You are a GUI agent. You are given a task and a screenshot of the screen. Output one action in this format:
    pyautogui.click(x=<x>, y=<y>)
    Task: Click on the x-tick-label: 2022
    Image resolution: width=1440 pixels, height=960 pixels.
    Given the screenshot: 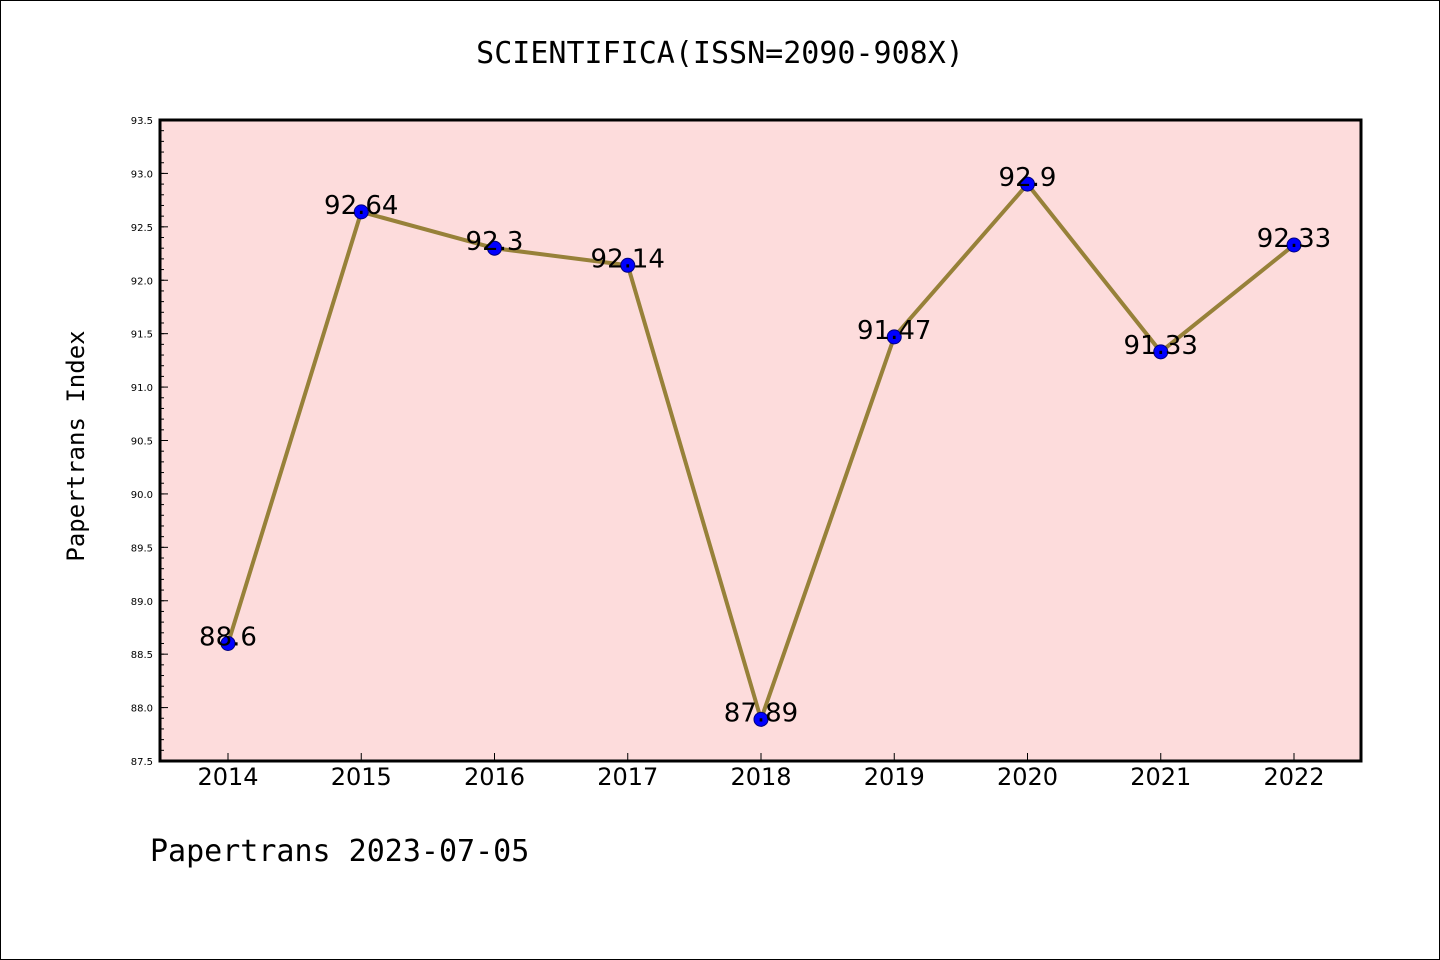 What is the action you would take?
    pyautogui.click(x=1293, y=777)
    